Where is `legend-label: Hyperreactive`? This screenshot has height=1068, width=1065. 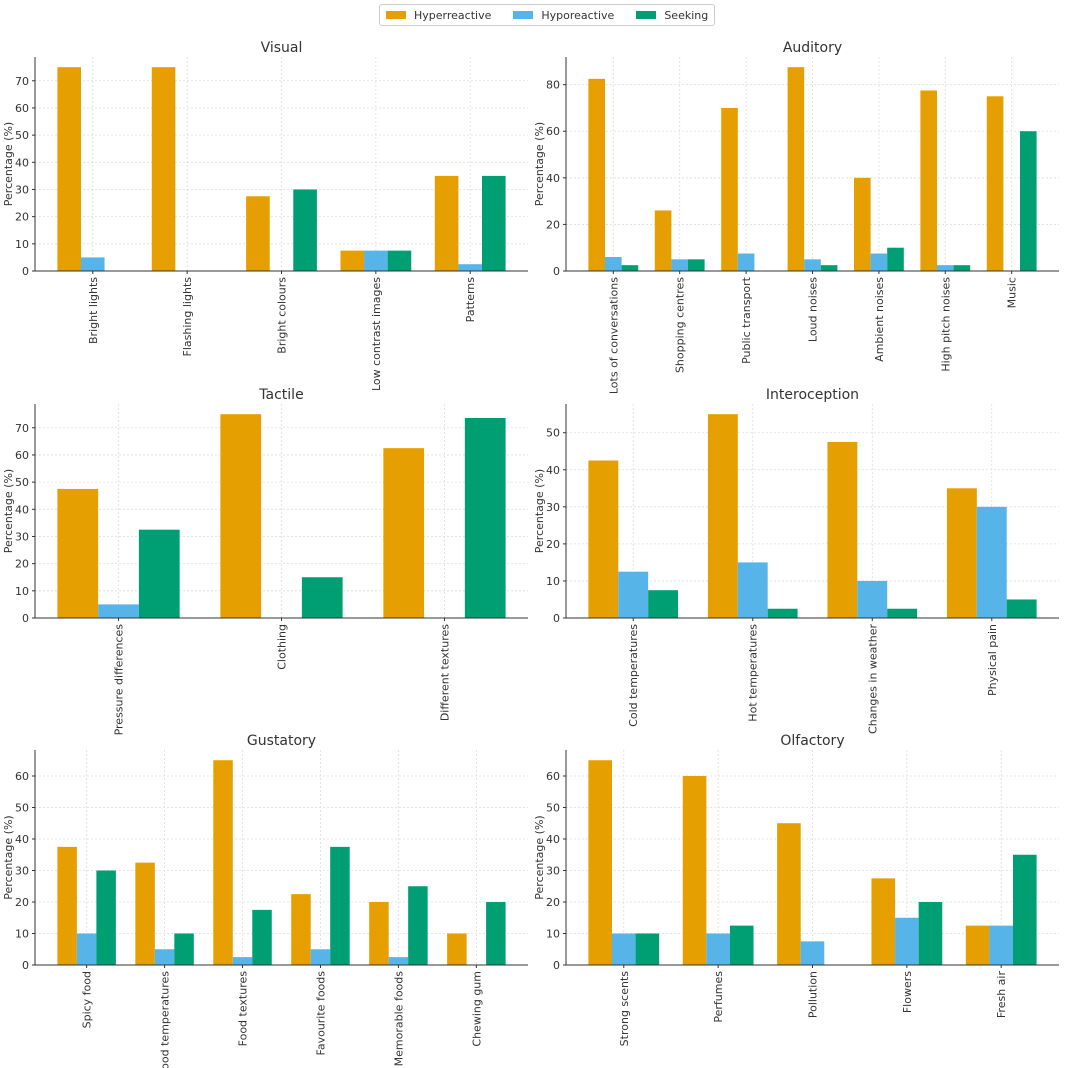
legend-label: Hyperreactive is located at coordinates (453, 15).